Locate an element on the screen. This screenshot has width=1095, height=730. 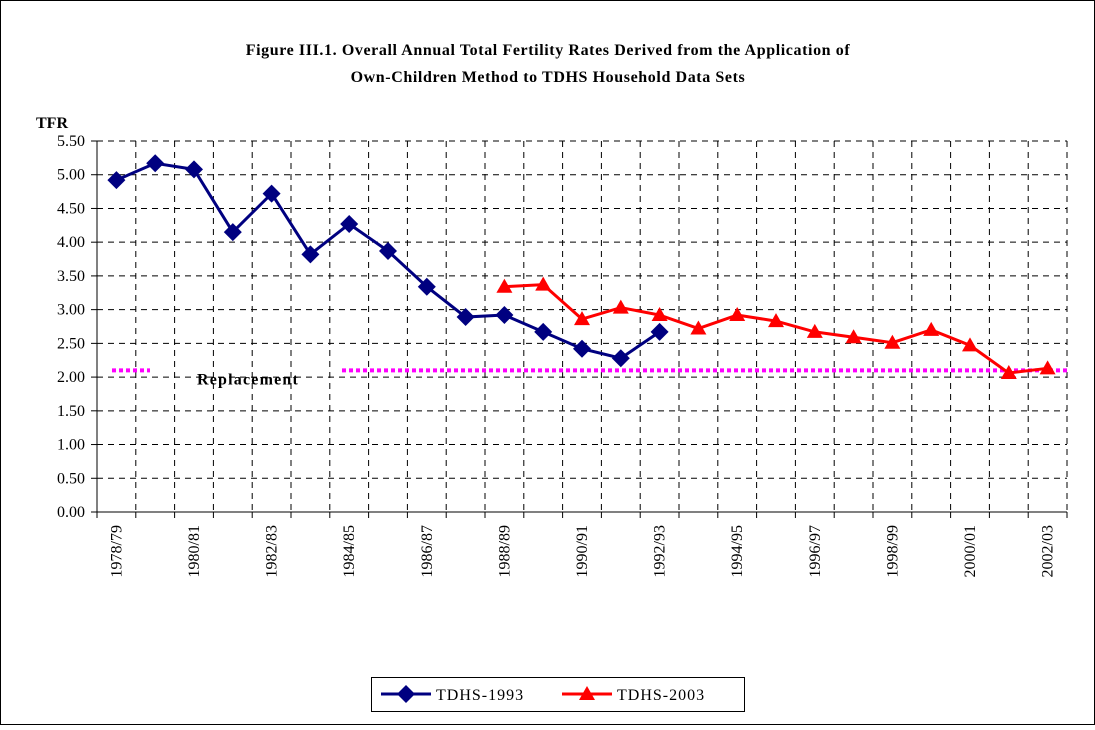
x-tick-label: 1984/85 is located at coordinates (349, 551).